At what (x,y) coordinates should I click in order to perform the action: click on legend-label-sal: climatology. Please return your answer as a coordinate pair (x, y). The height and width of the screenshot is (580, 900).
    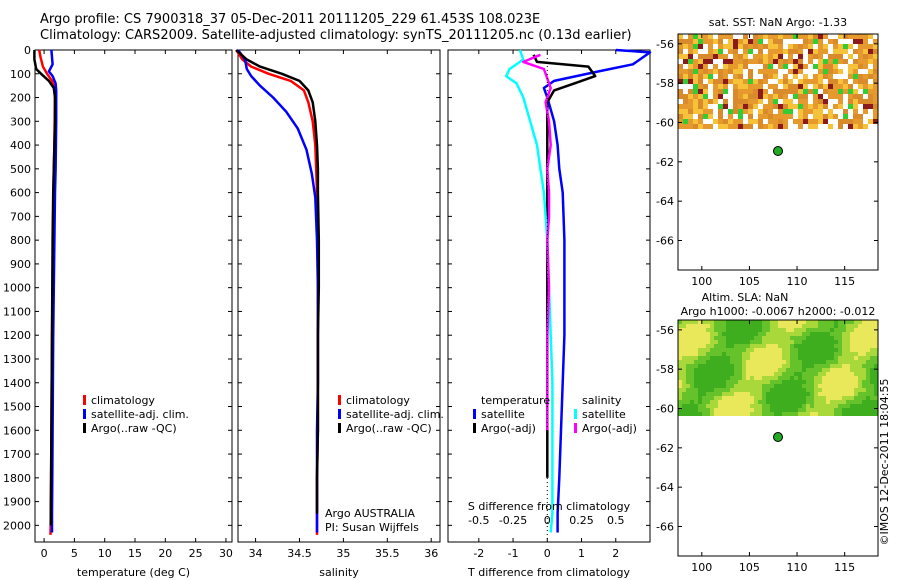
    Looking at the image, I should click on (378, 400).